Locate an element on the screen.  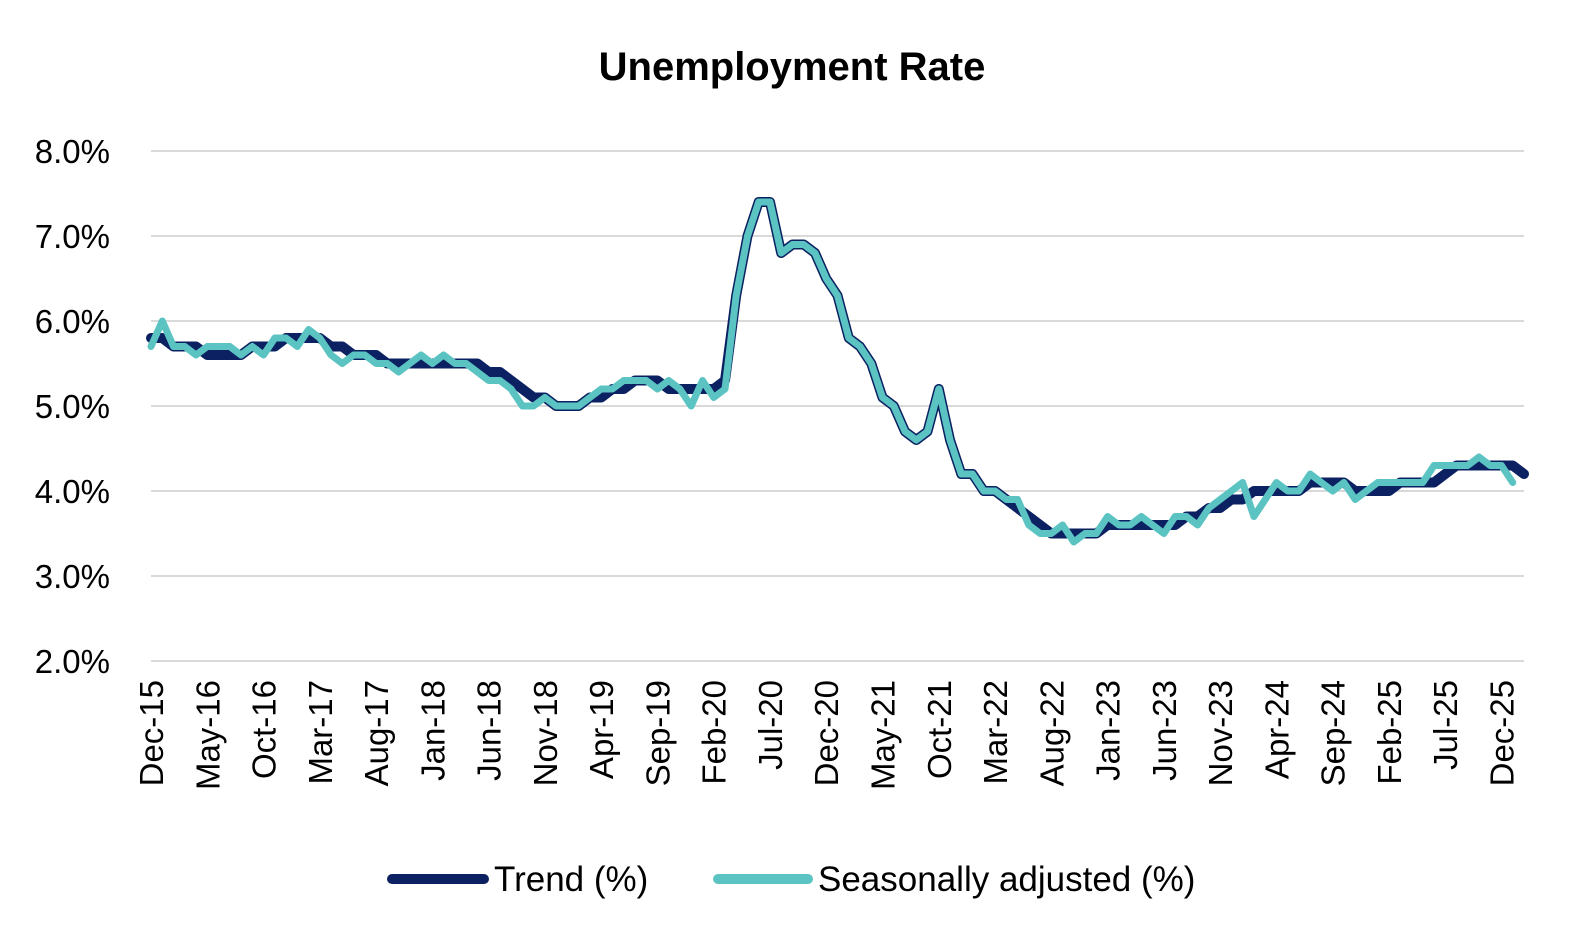
x-tick-label: Jun-18 is located at coordinates (489, 730).